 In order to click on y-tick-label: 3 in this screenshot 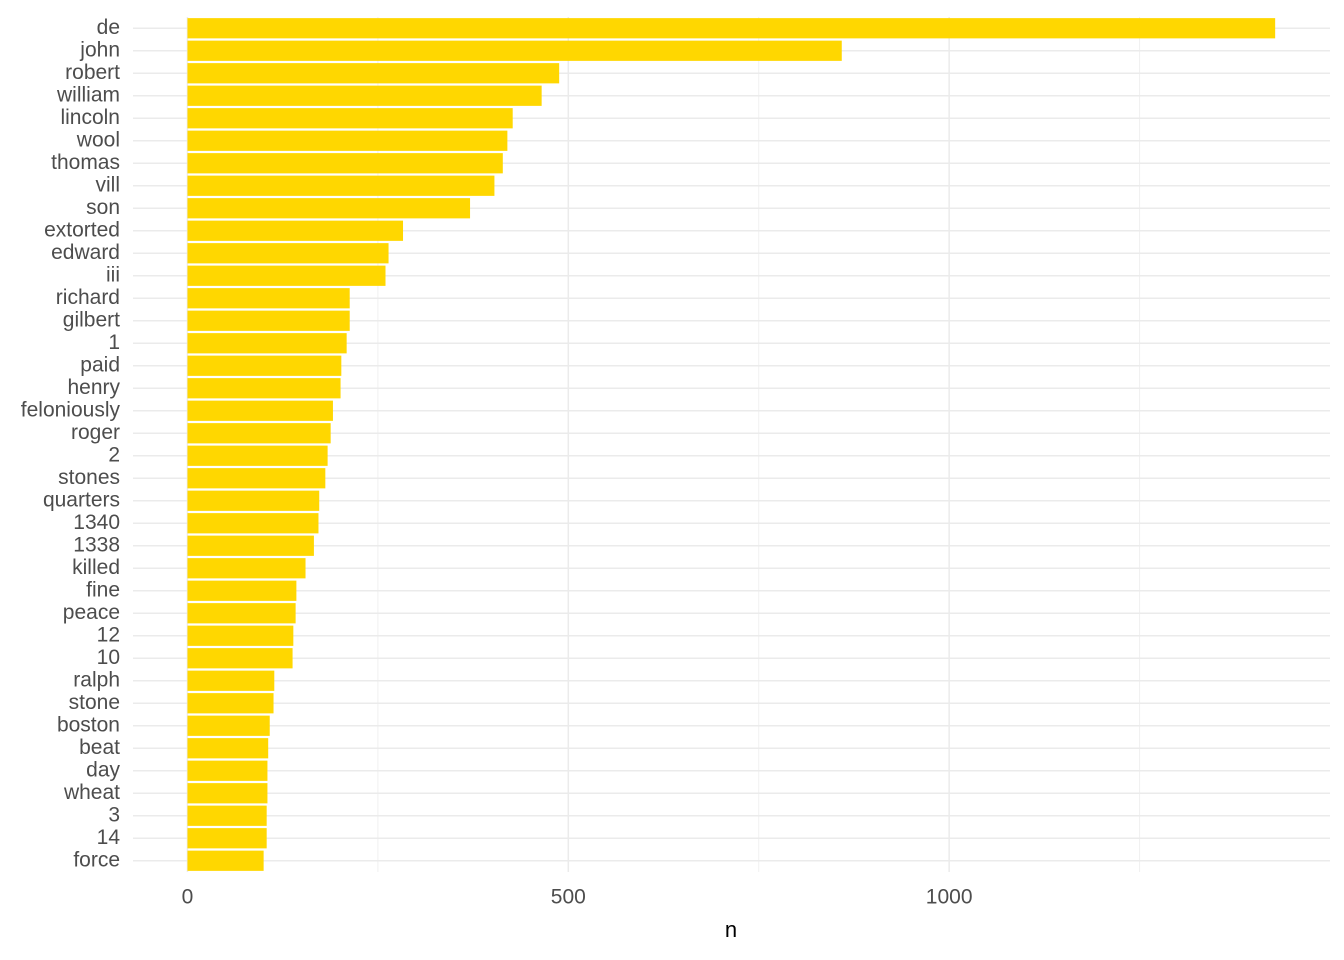, I will do `click(114, 814)`.